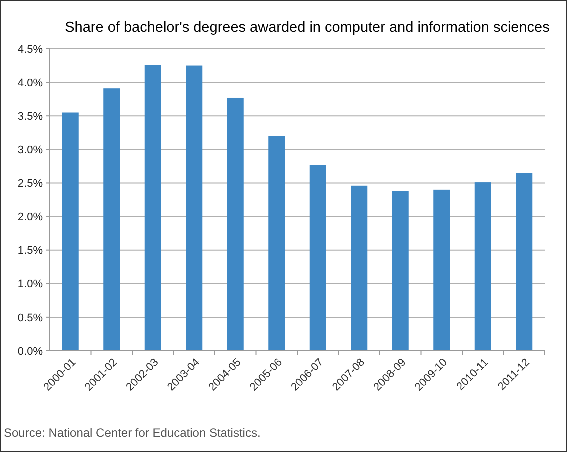  What do you see at coordinates (31, 150) in the screenshot?
I see `y-tick-label: 3.0%` at bounding box center [31, 150].